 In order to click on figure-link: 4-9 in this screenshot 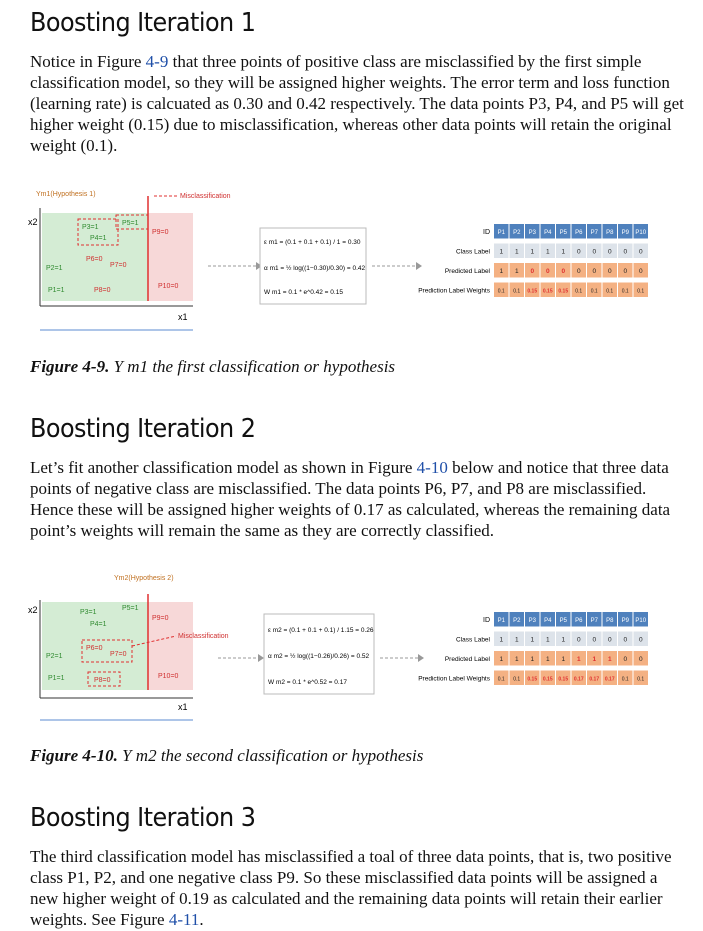, I will do `click(157, 61)`.